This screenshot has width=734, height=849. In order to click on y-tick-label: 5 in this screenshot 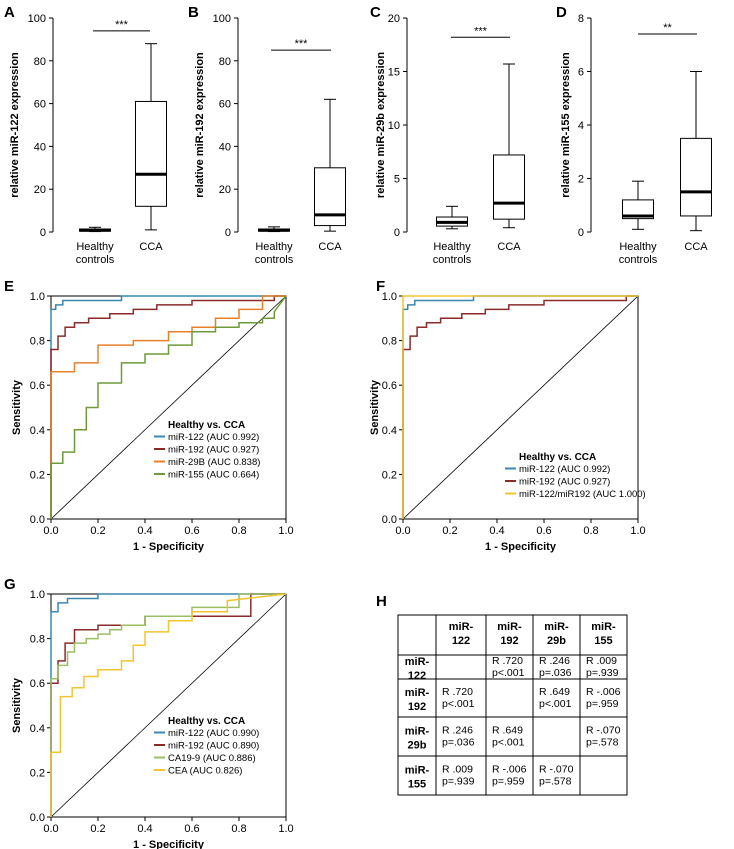, I will do `click(397, 180)`.